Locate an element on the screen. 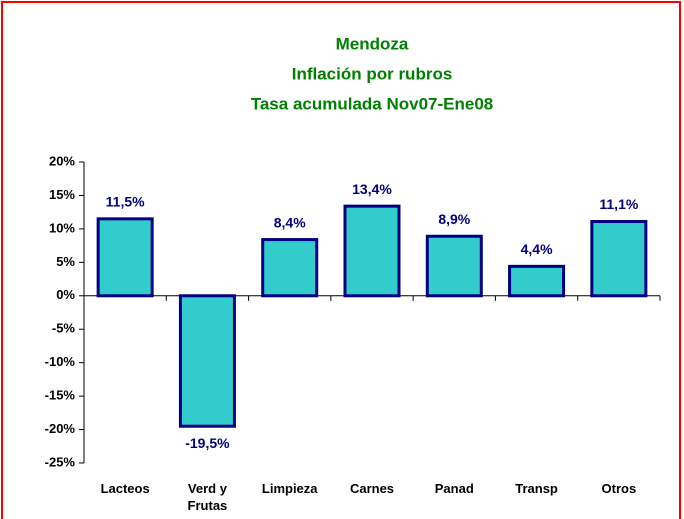 This screenshot has height=519, width=684. value-label: 13,4% is located at coordinates (372, 189).